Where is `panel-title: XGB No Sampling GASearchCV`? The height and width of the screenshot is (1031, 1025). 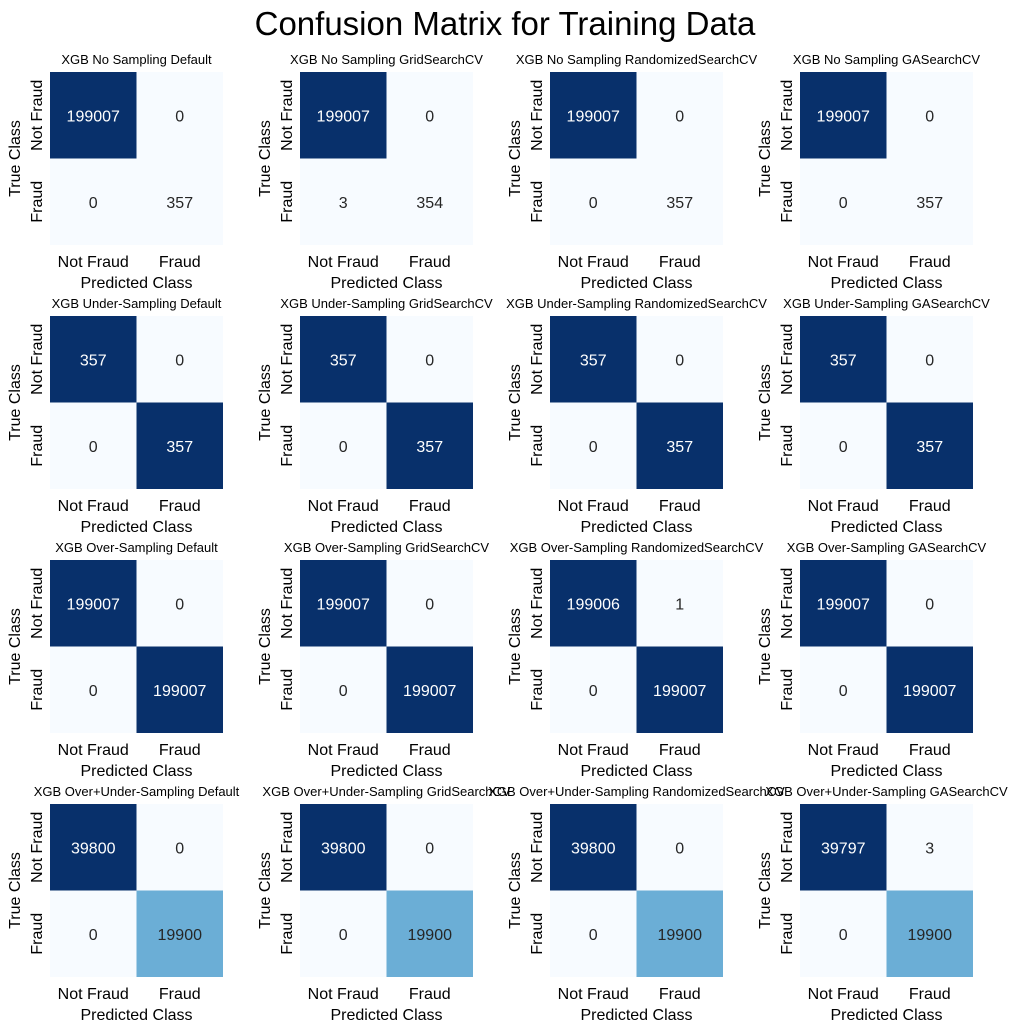
panel-title: XGB No Sampling GASearchCV is located at coordinates (886, 59).